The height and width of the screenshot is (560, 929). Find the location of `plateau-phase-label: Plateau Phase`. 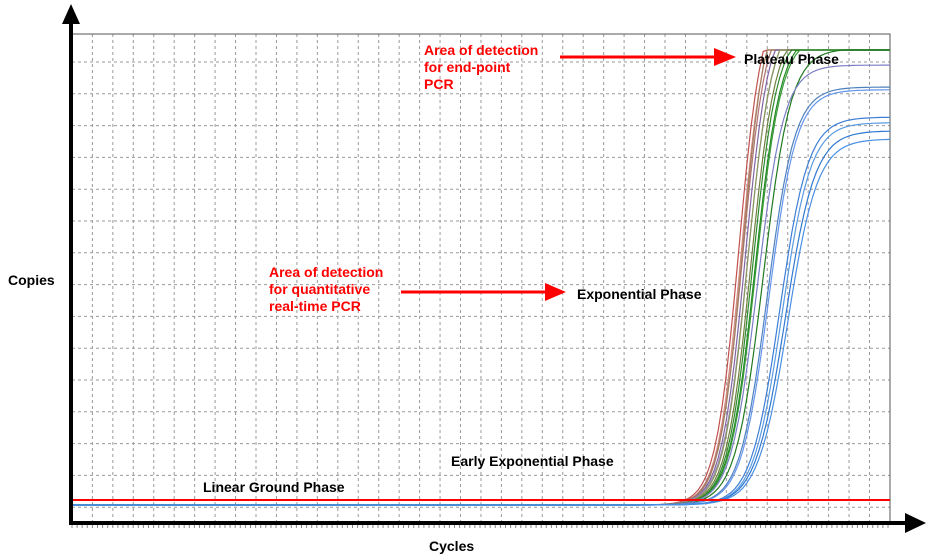

plateau-phase-label: Plateau Phase is located at coordinates (791, 59).